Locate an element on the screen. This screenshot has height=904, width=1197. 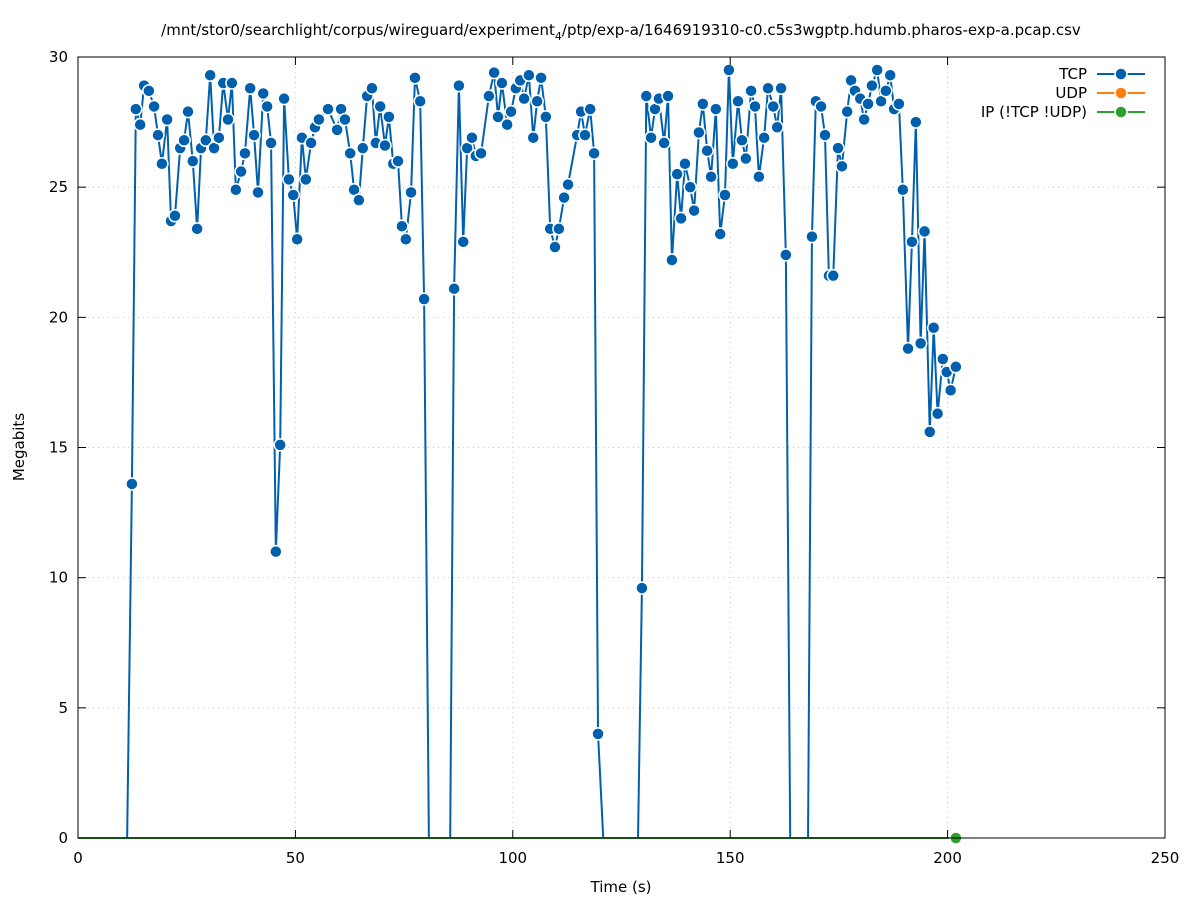
x-tick-label: 250 is located at coordinates (1165, 858).